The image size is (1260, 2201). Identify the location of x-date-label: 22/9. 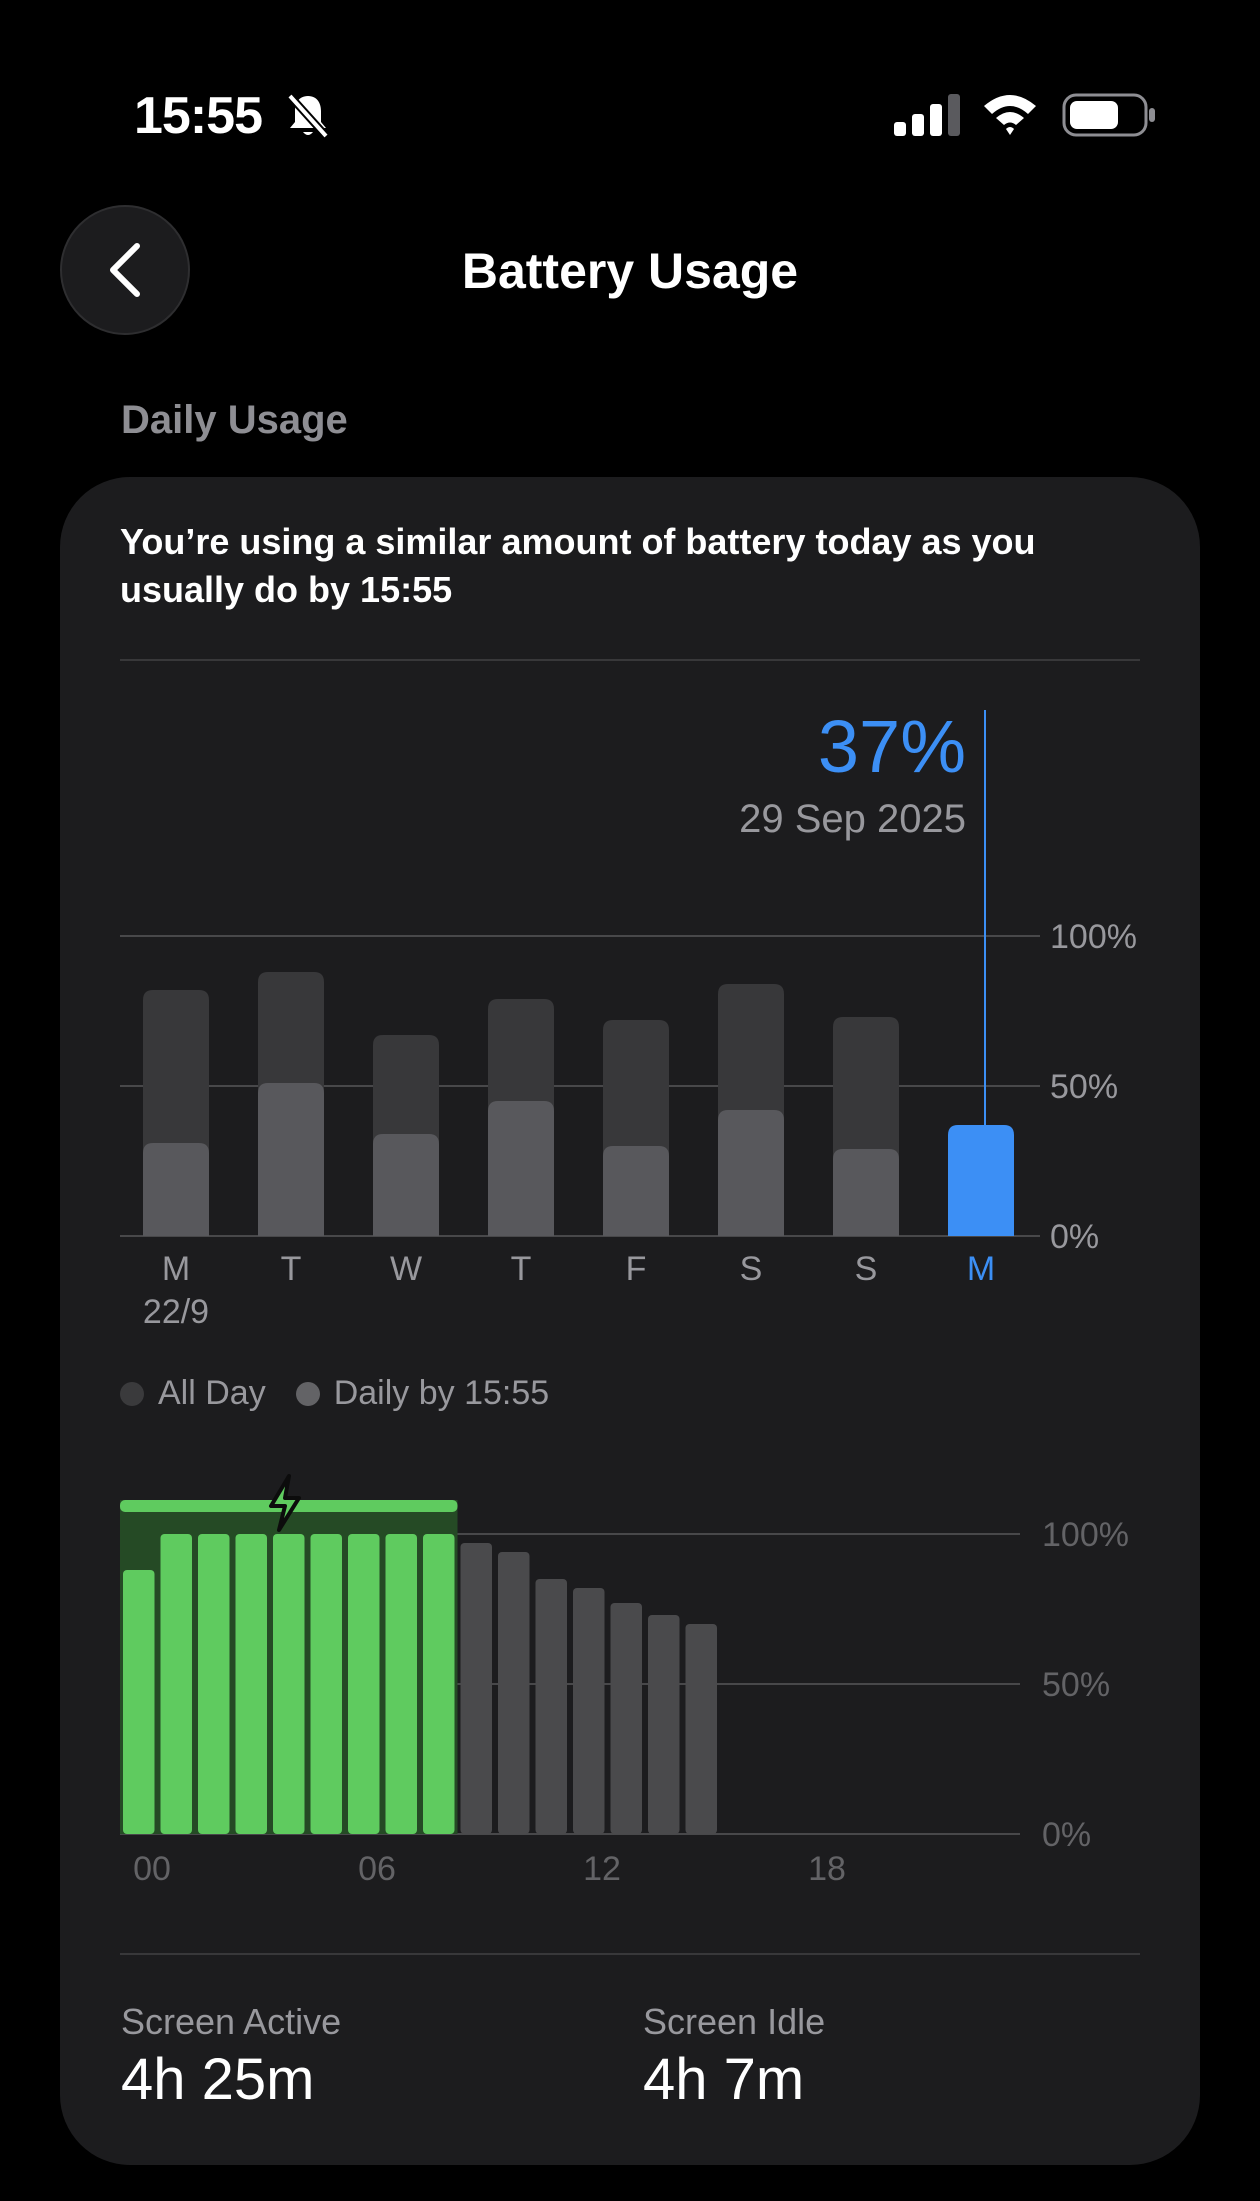
(176, 1312).